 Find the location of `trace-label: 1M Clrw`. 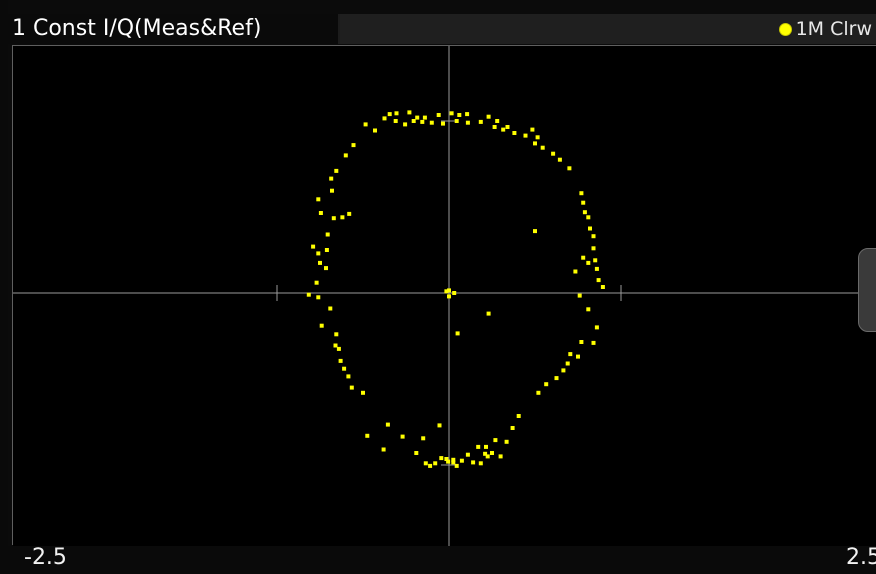

trace-label: 1M Clrw is located at coordinates (833, 29).